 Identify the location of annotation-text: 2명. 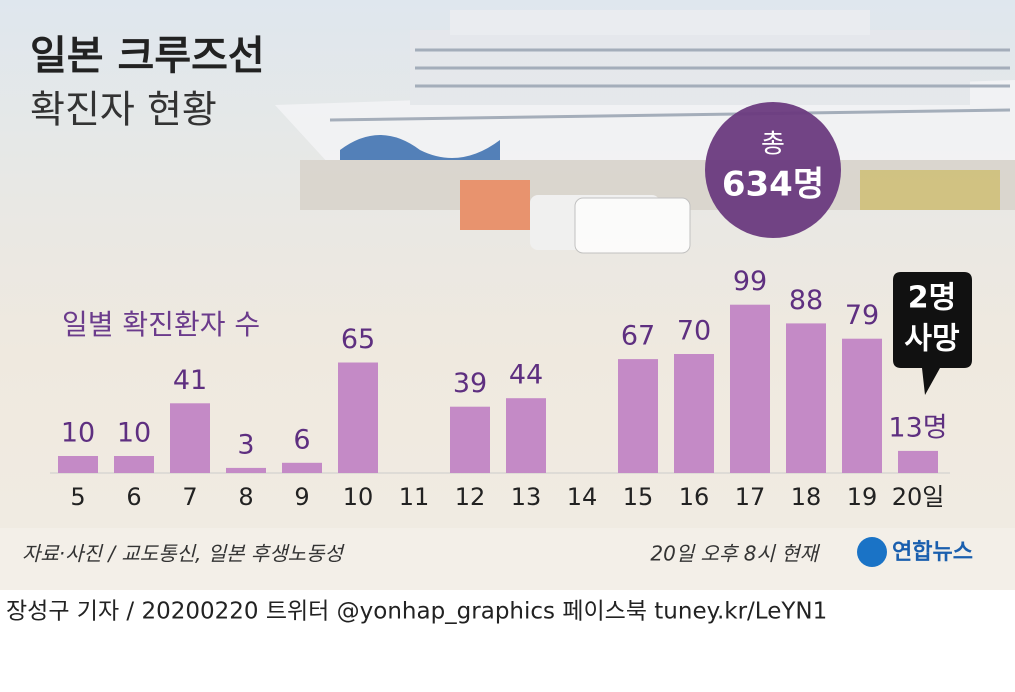
(932, 298).